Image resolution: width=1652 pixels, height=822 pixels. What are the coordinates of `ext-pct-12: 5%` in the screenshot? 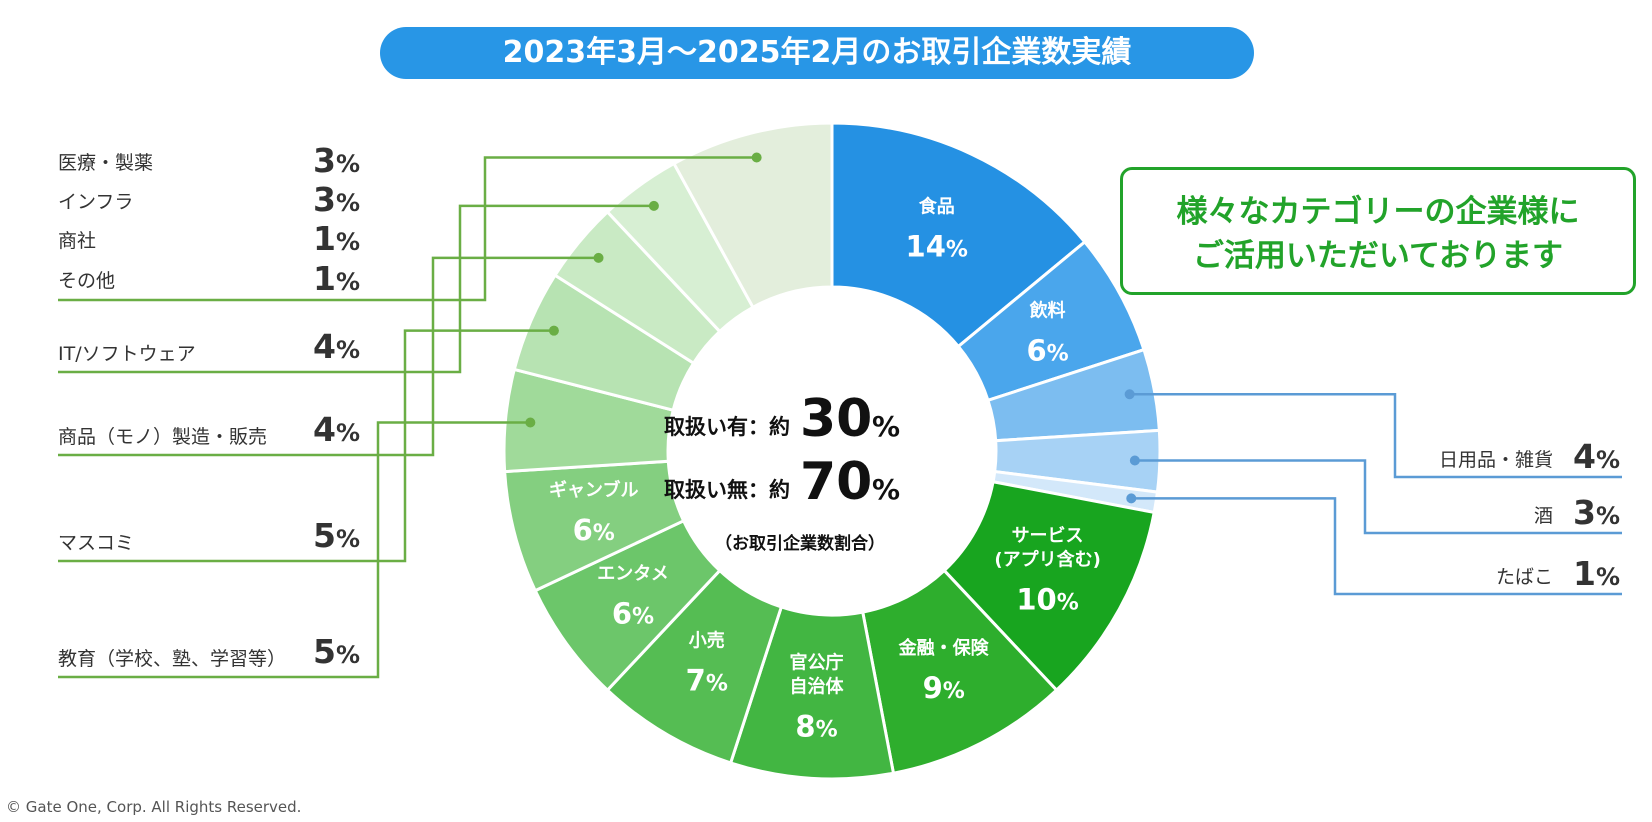 It's located at (336, 535).